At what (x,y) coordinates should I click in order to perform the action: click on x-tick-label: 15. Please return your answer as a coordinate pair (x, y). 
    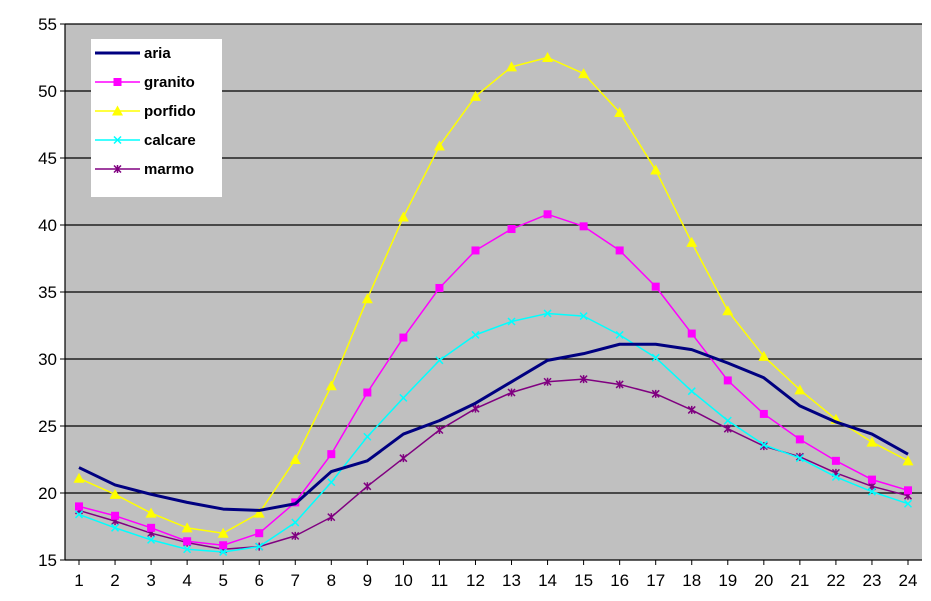
    Looking at the image, I should click on (583, 580).